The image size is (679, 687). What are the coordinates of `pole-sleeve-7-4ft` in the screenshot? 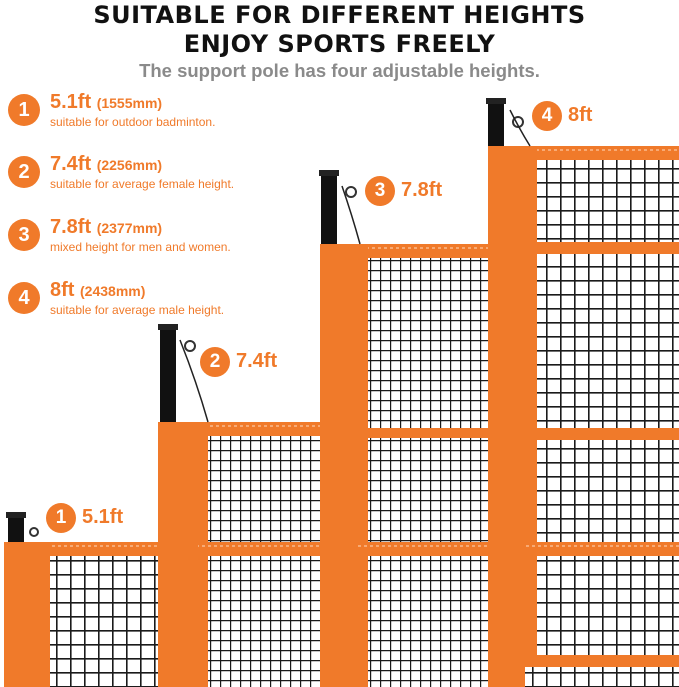 It's located at (178, 554).